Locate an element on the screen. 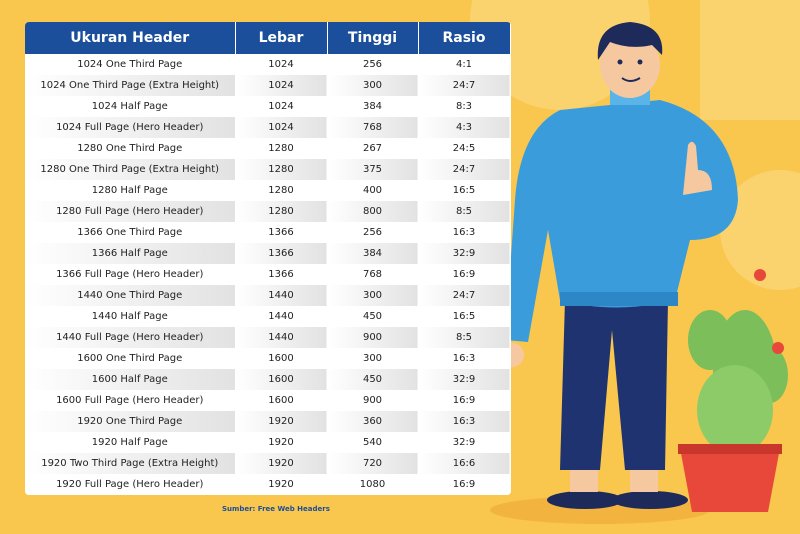 Image resolution: width=800 pixels, height=534 pixels. table-cell: 4:3 is located at coordinates (464, 127).